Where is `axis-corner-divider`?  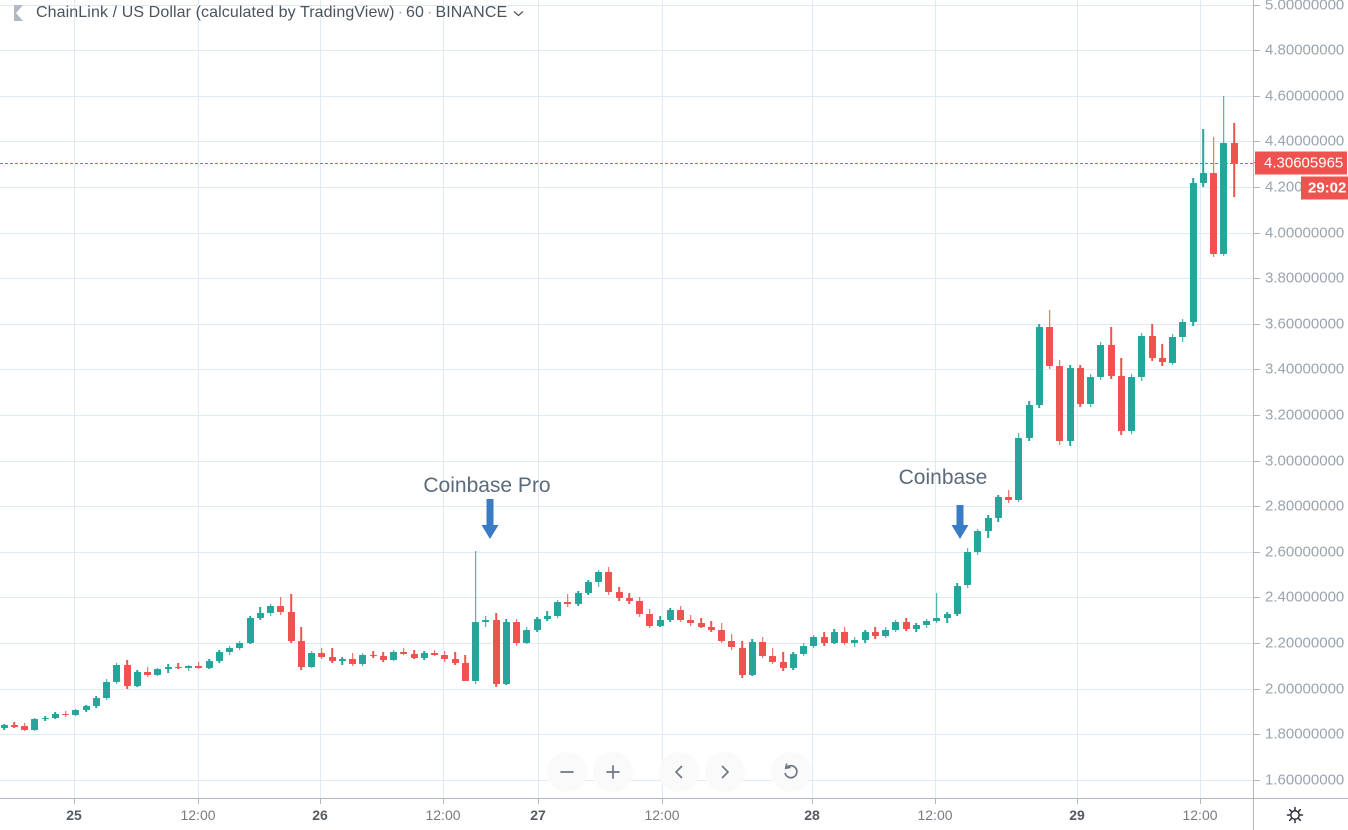
axis-corner-divider is located at coordinates (1253, 814).